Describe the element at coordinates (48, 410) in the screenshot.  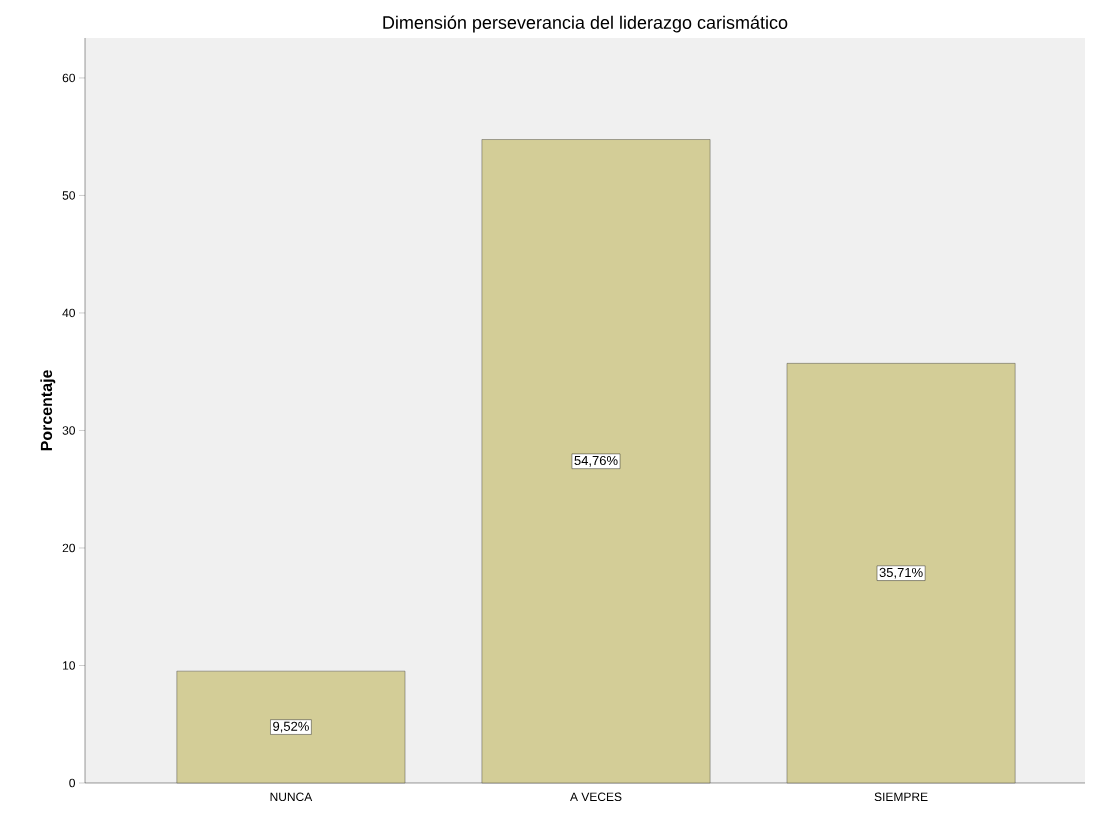
I see `y-axis-title: Porcentaje` at that location.